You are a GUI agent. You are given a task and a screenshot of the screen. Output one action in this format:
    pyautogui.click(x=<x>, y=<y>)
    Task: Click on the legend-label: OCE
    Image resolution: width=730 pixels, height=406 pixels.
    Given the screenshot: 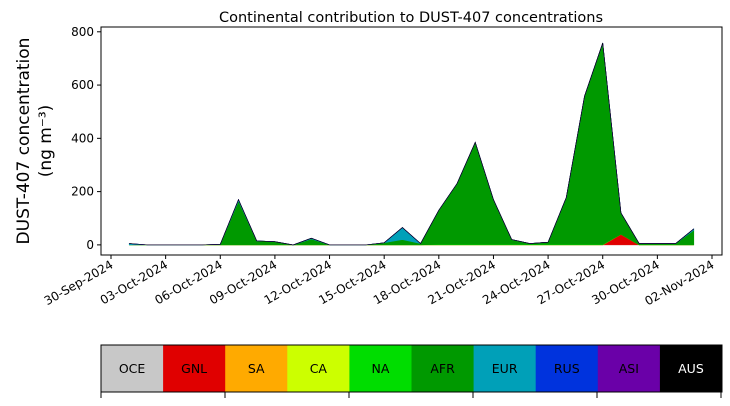 What is the action you would take?
    pyautogui.click(x=132, y=368)
    